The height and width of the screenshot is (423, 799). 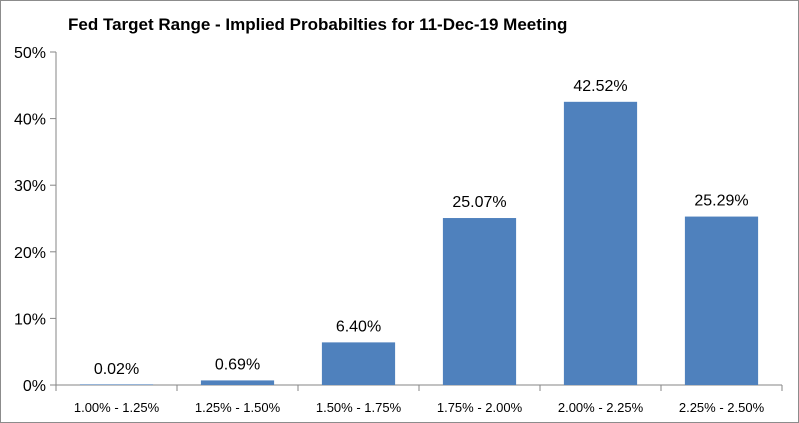 What do you see at coordinates (359, 407) in the screenshot?
I see `x-tick-label: 1.50% - 1.75%` at bounding box center [359, 407].